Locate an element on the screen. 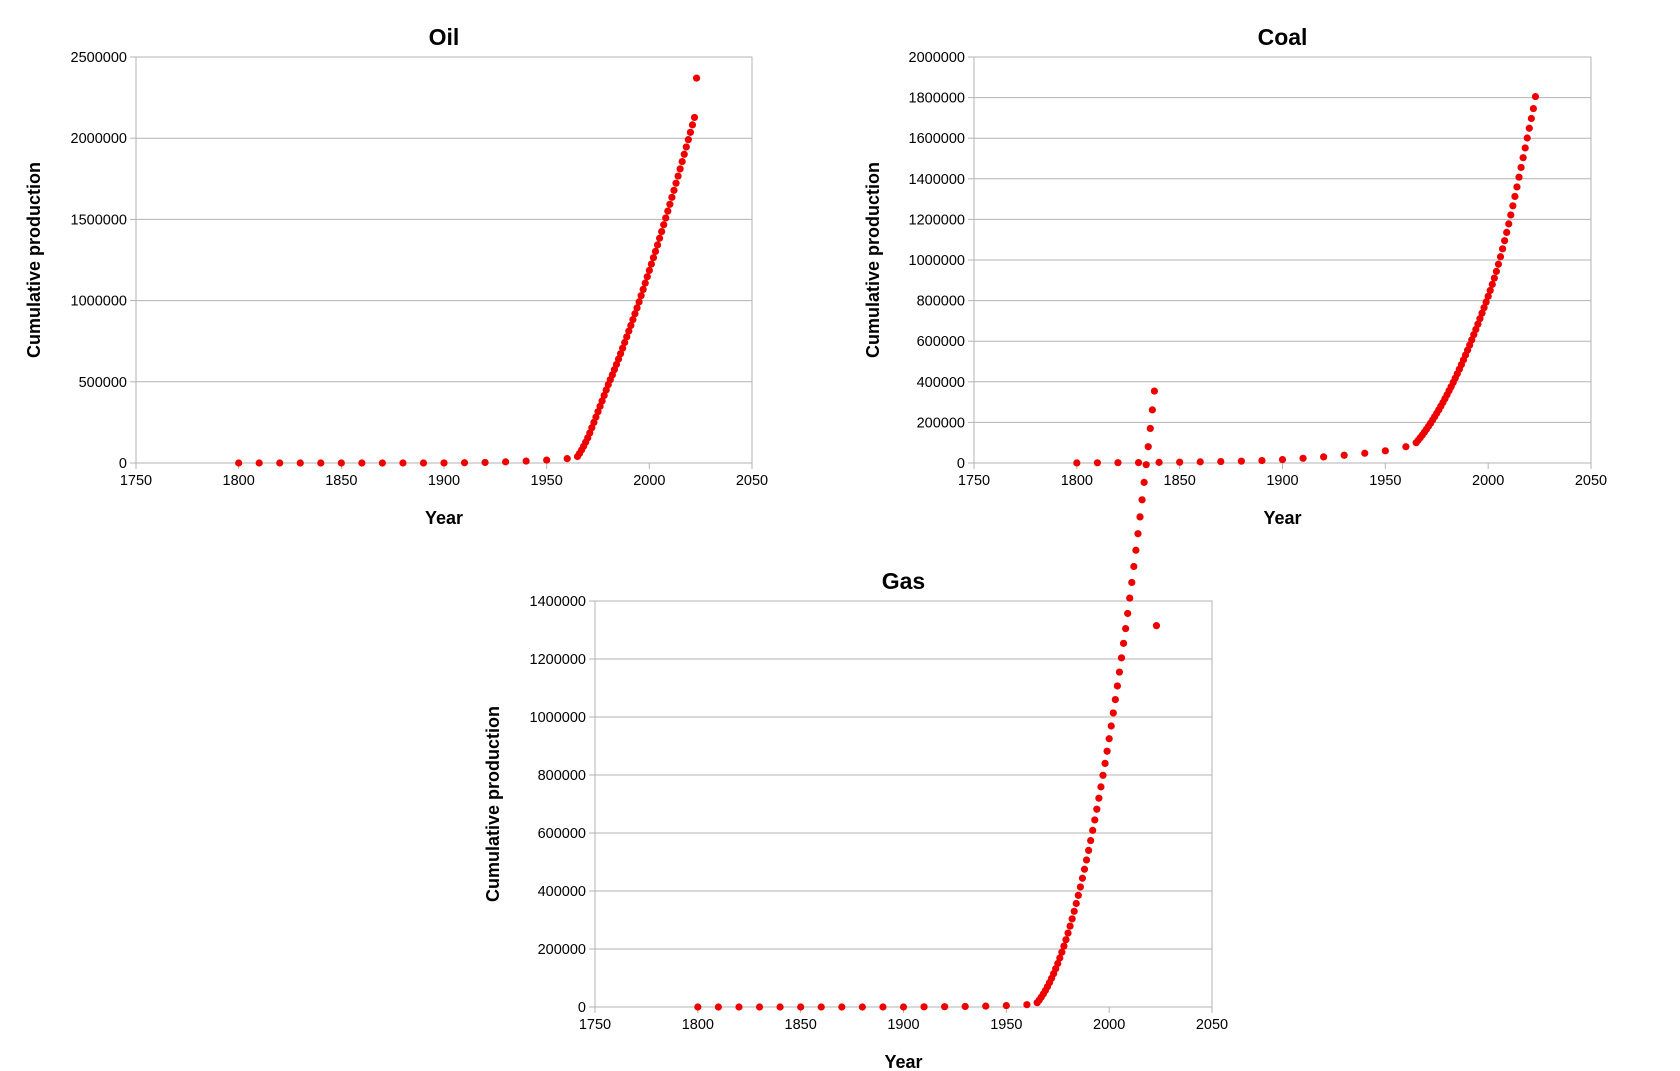  chart-title: Gas is located at coordinates (903, 581).